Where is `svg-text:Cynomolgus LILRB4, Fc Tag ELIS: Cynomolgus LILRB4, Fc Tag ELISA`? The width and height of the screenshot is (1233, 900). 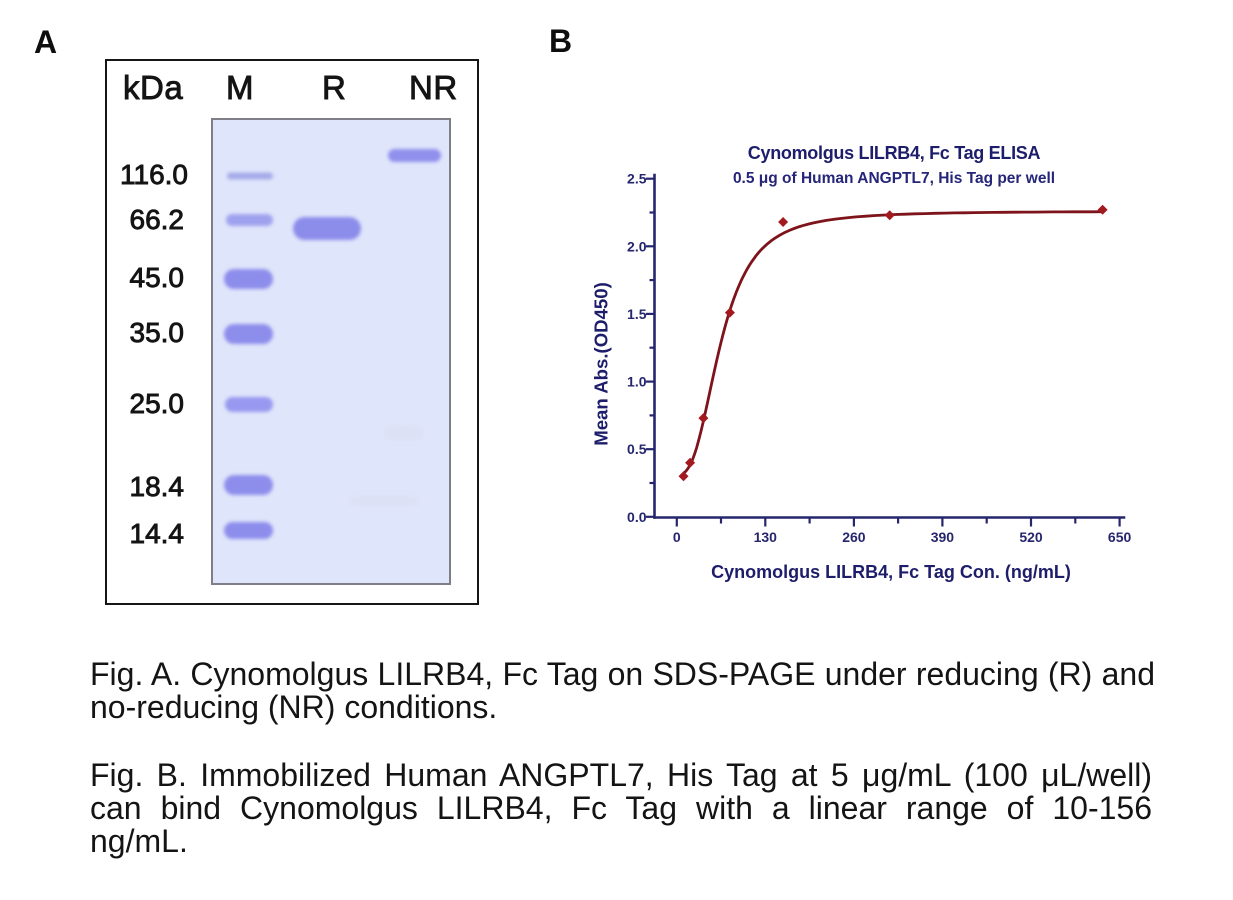 svg-text:Cynomolgus LILRB4, Fc Tag ELIS: Cynomolgus LILRB4, Fc Tag ELISA is located at coordinates (894, 153).